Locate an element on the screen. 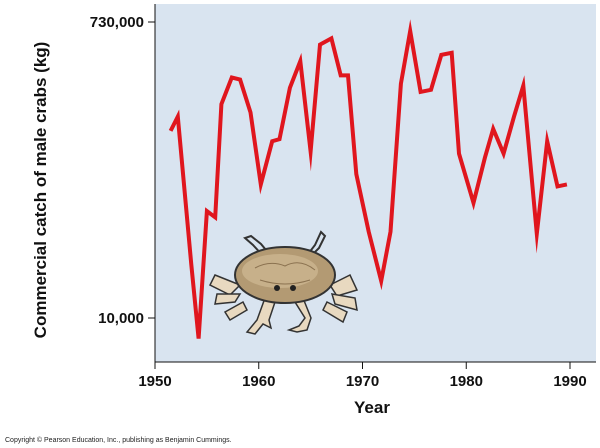 The image size is (600, 448). y-tick-label: 730,000 is located at coordinates (117, 22).